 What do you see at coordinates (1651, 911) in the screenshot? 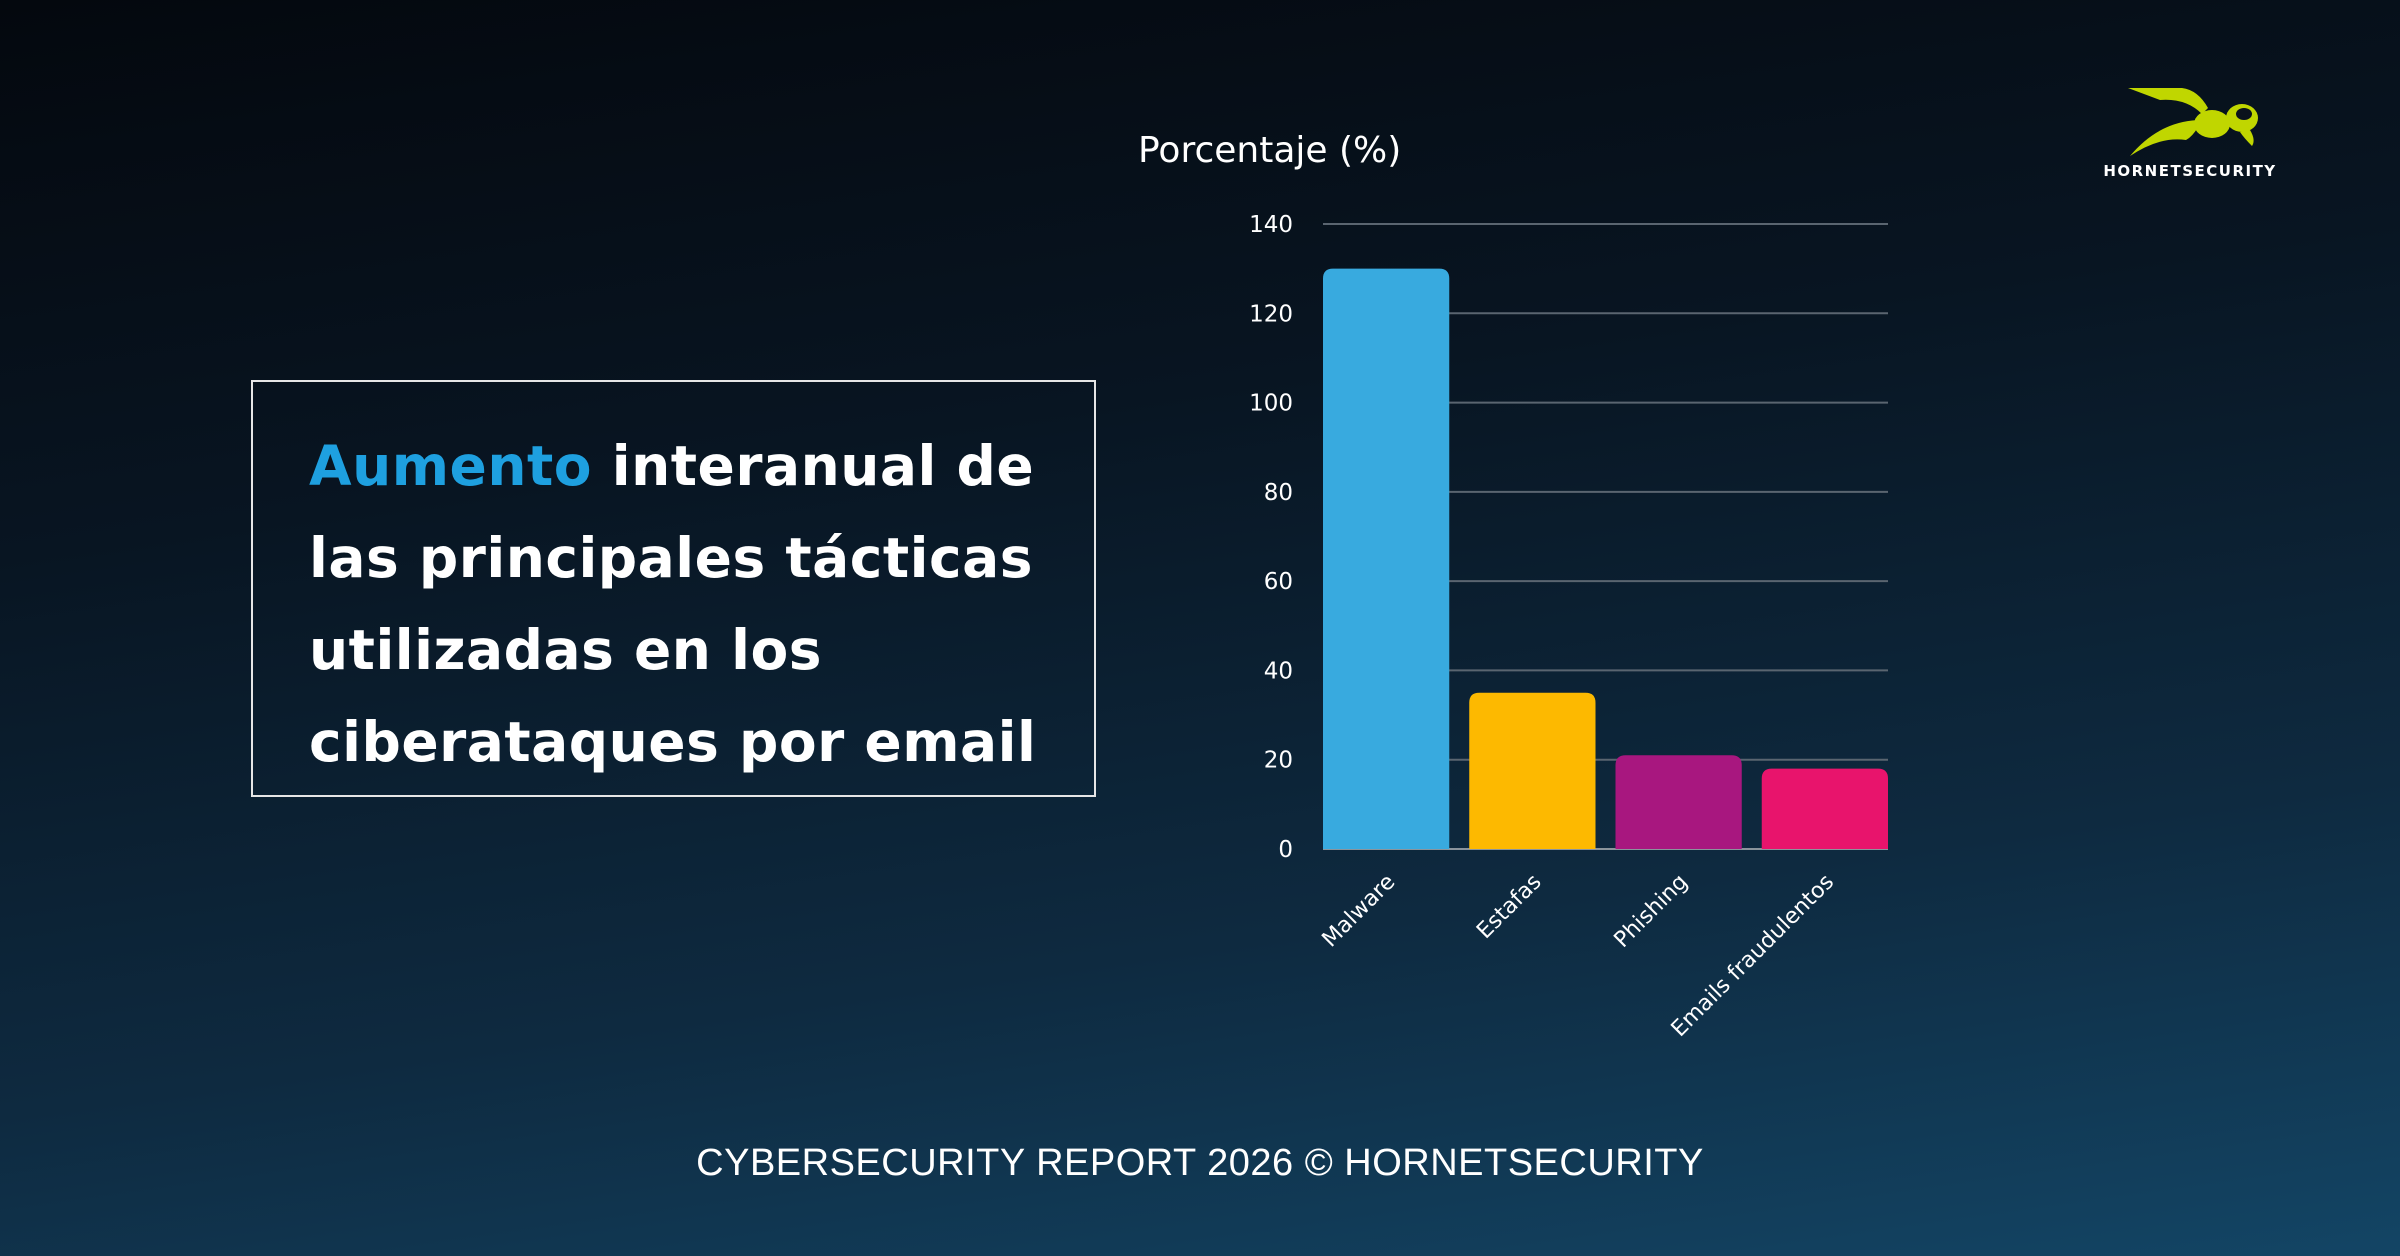
I see `x-tick-label: Phishing` at bounding box center [1651, 911].